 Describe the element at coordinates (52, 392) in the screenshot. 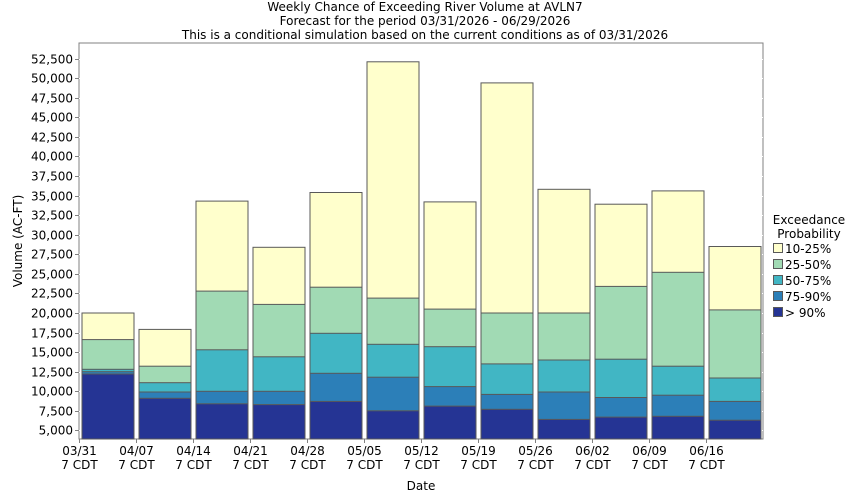

I see `y-tick-label: 10,000` at that location.